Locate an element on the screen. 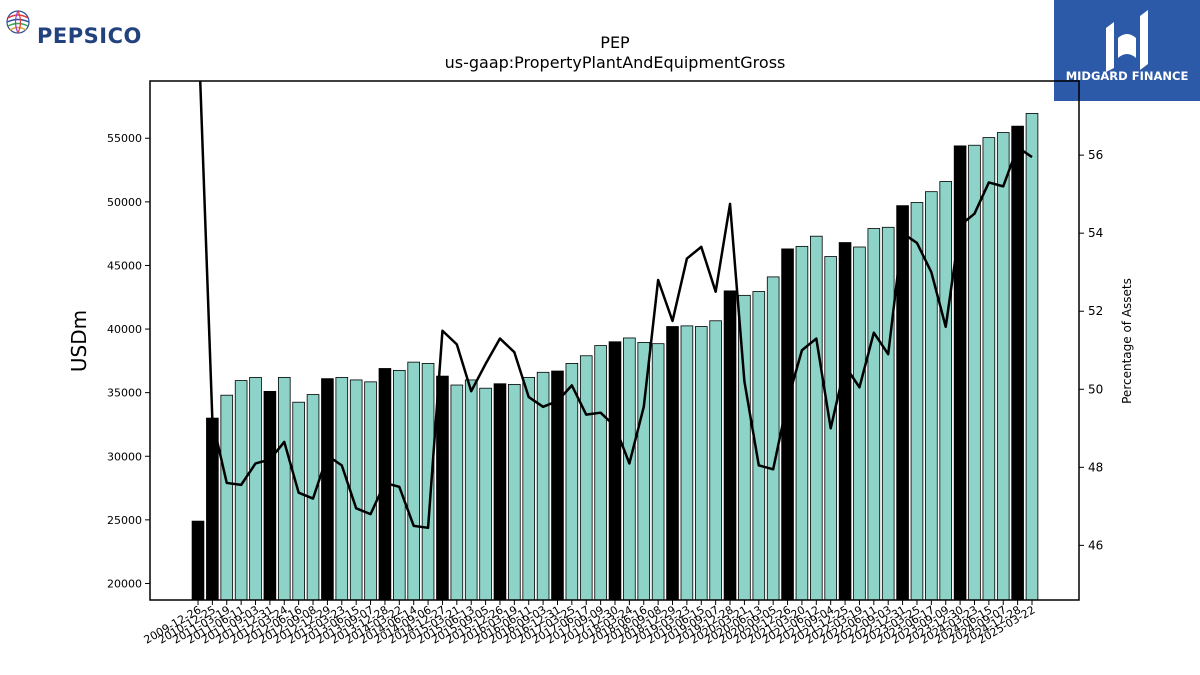 The width and height of the screenshot is (1200, 675). midgard-finance-logo-text: MIDGARD FINANCE is located at coordinates (1127, 76).